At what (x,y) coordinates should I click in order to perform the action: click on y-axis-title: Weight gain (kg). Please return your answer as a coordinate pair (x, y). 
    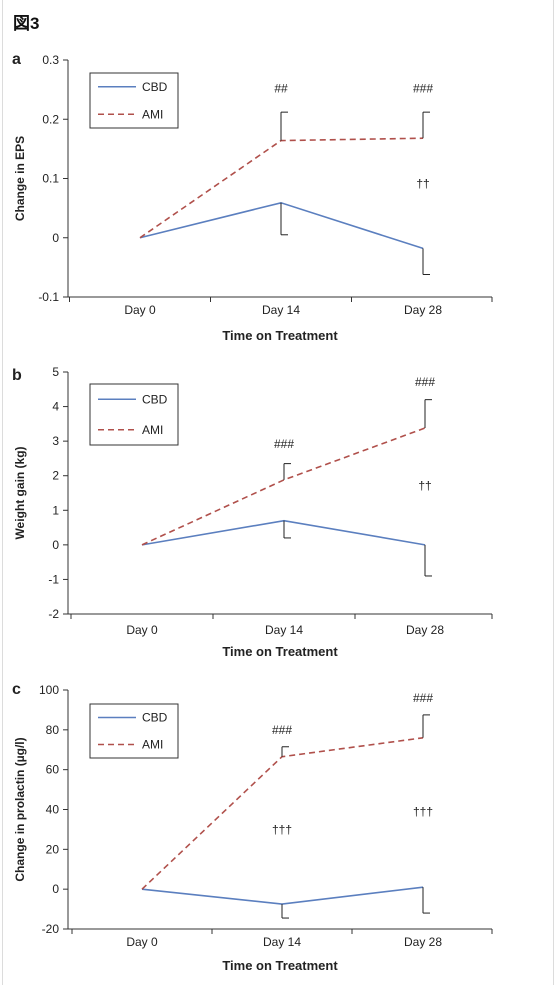
    Looking at the image, I should click on (20, 492).